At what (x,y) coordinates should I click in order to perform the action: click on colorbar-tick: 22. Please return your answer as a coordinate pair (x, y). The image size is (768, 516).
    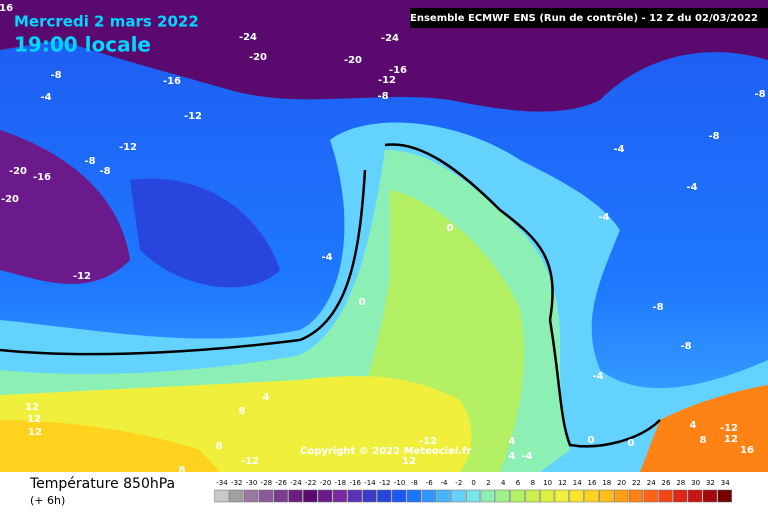
    Looking at the image, I should click on (636, 483).